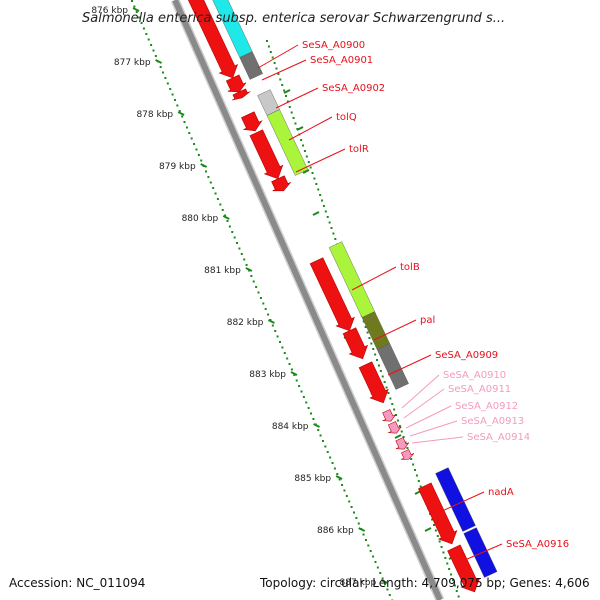  I want to click on gene-label: SeSA_A0911, so click(479, 389).